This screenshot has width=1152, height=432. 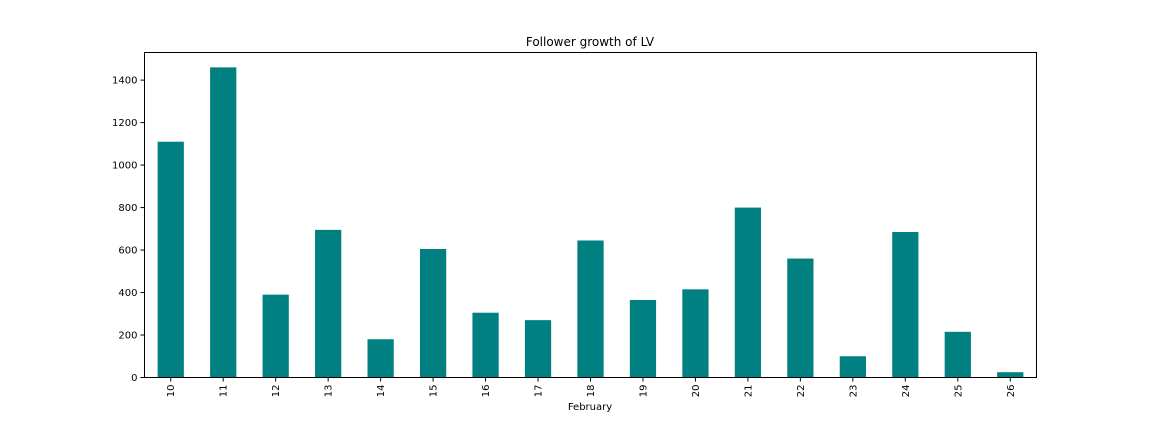 I want to click on x-tick-label-18: 18, so click(x=591, y=391).